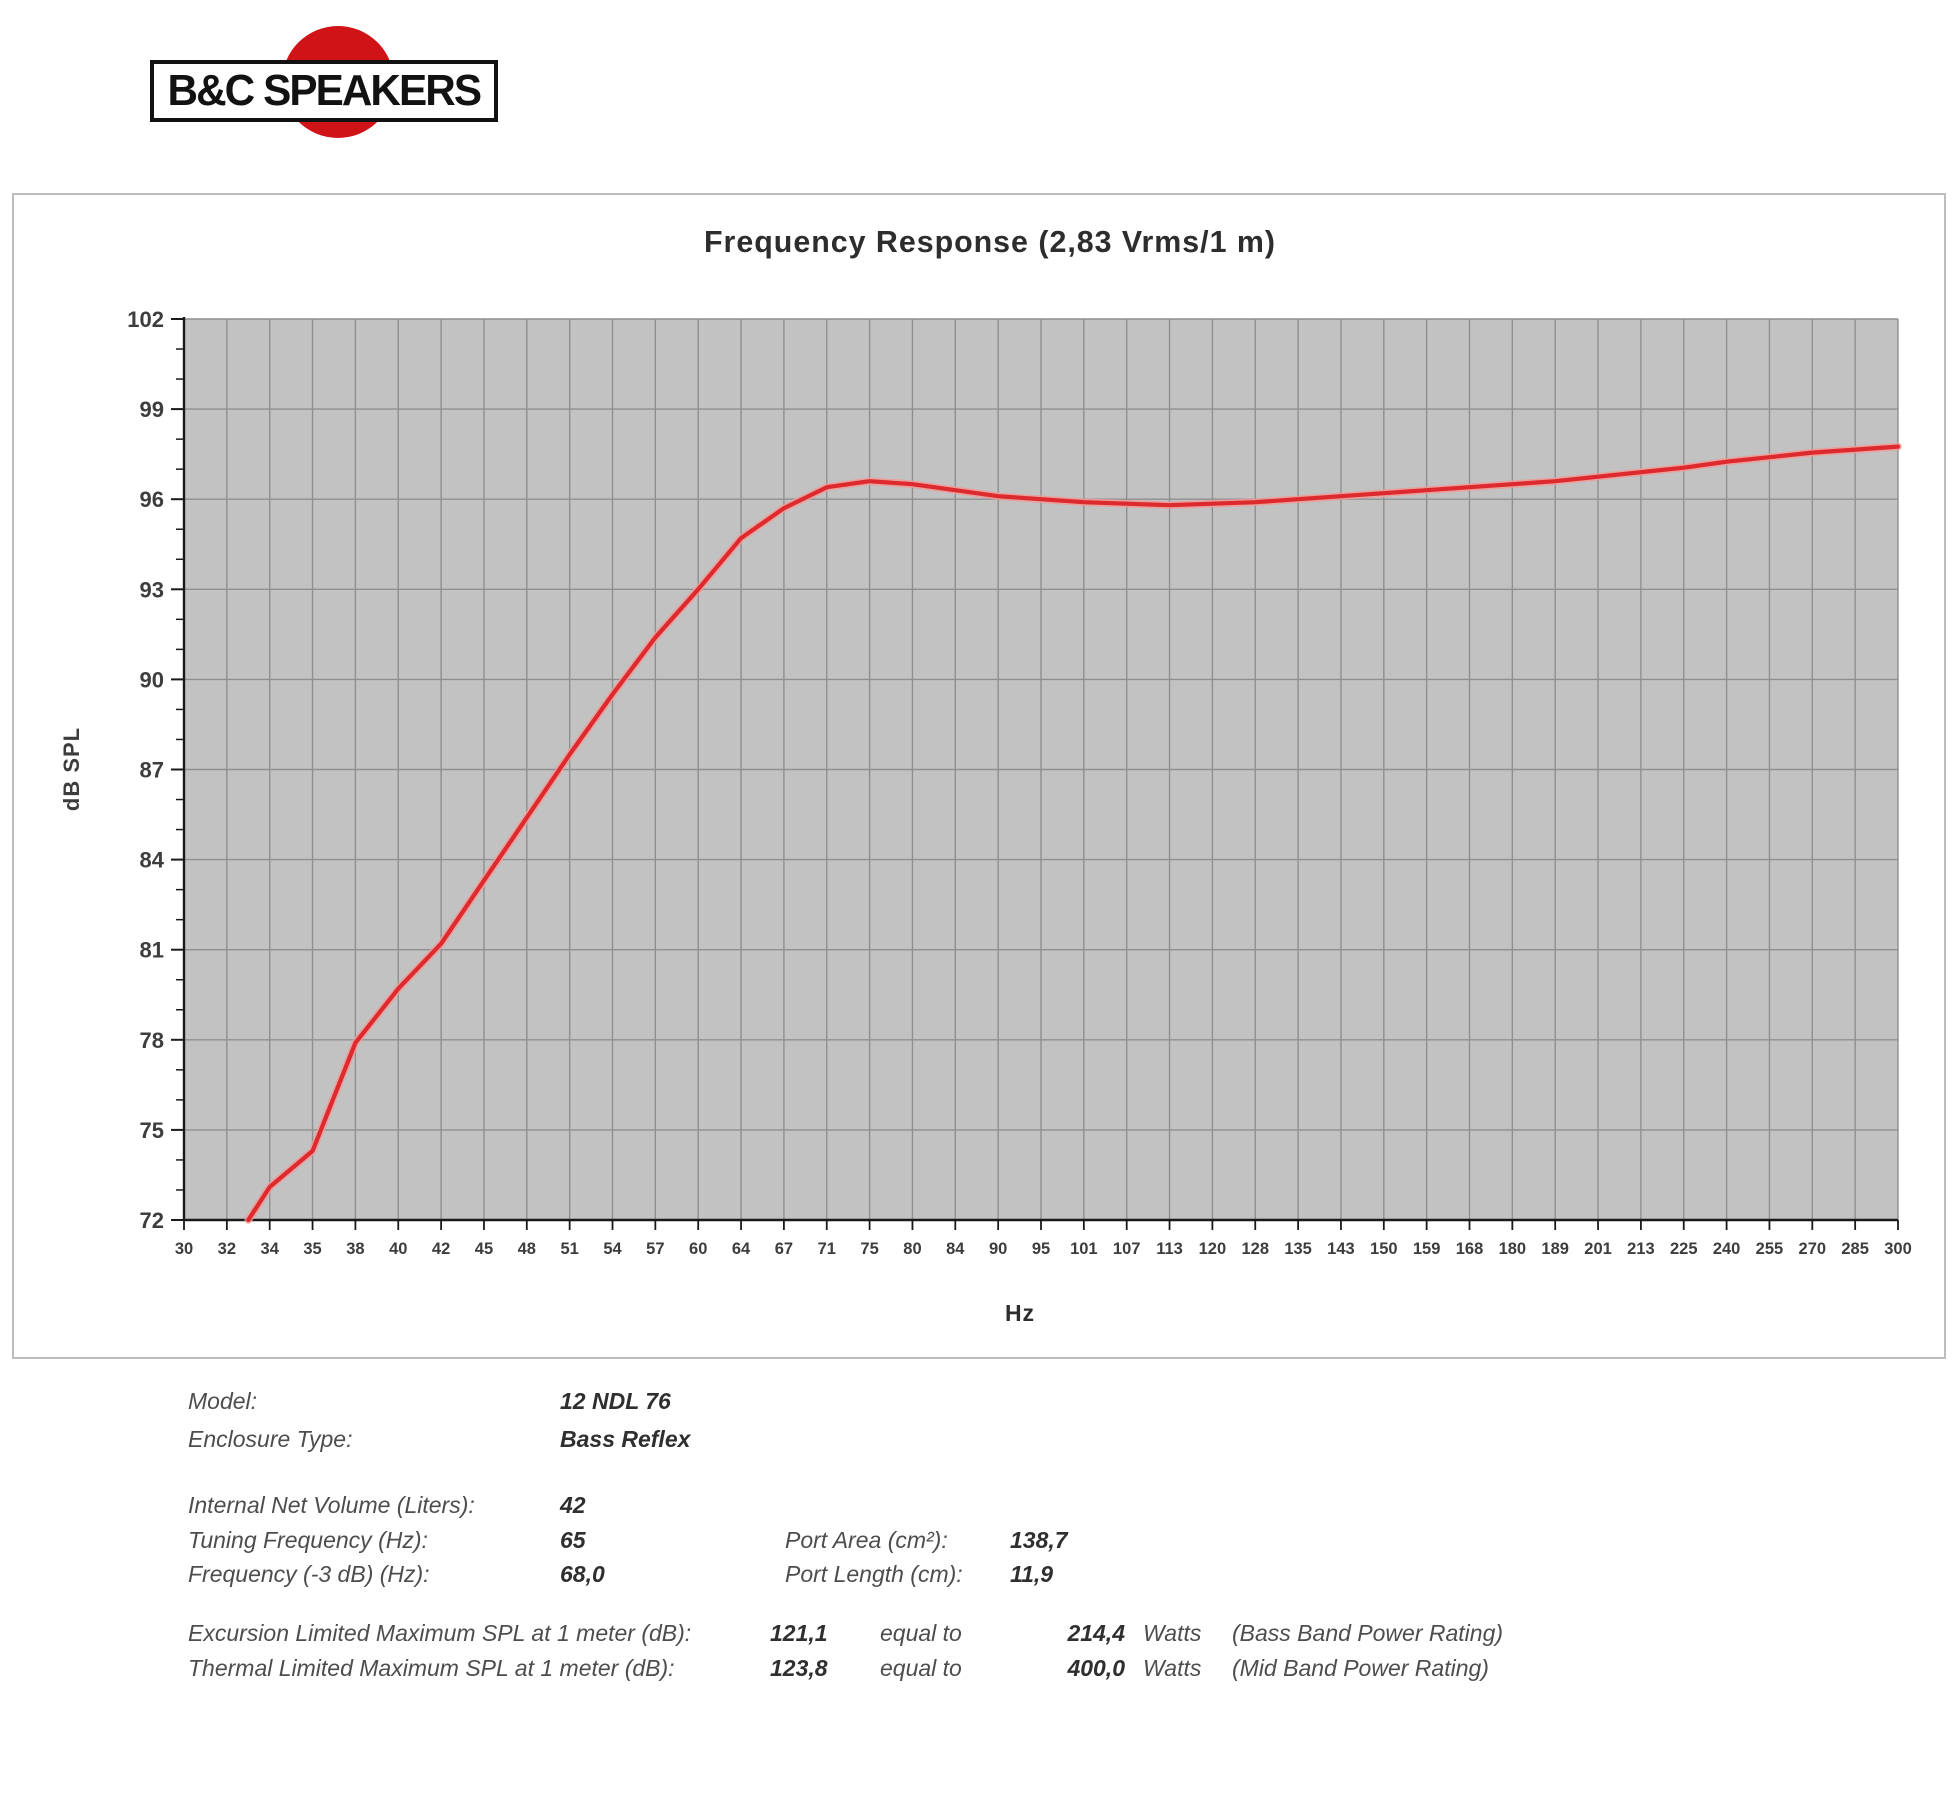 Image resolution: width=1956 pixels, height=1800 pixels. What do you see at coordinates (1127, 1249) in the screenshot?
I see `x-tick-label: 107` at bounding box center [1127, 1249].